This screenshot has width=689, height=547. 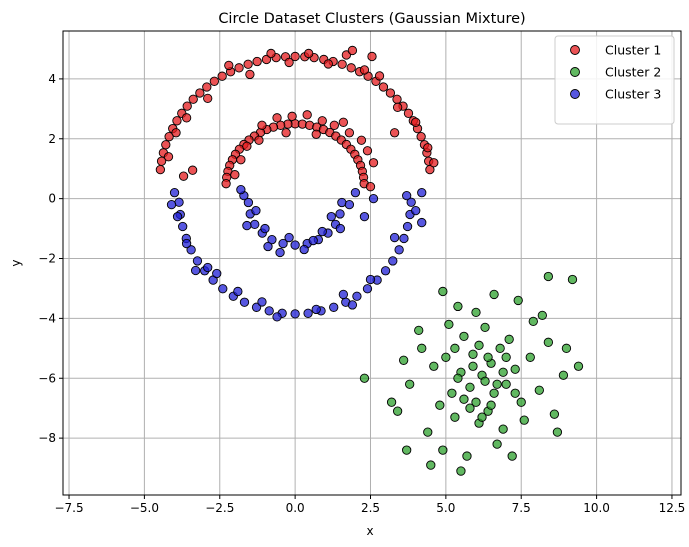 What do you see at coordinates (47, 318) in the screenshot?
I see `y-tick-label: −4` at bounding box center [47, 318].